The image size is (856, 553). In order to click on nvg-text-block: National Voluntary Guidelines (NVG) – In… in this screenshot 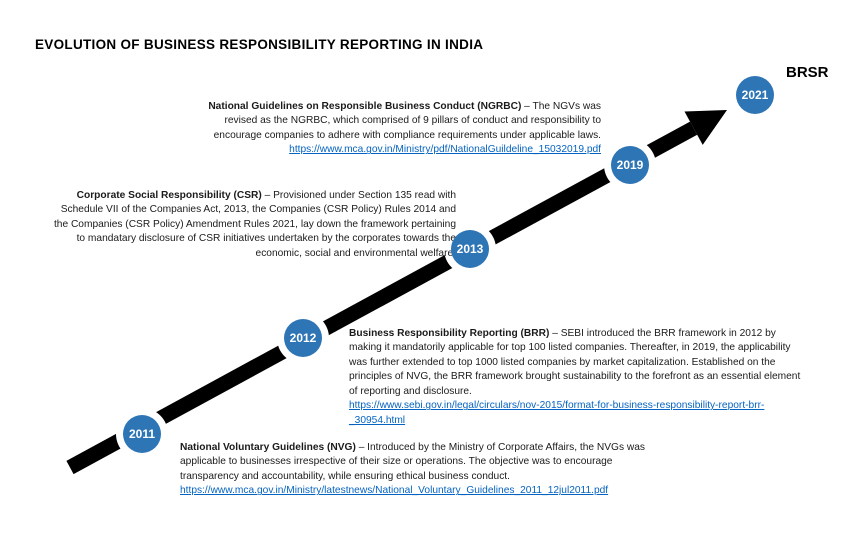, I will do `click(423, 470)`.